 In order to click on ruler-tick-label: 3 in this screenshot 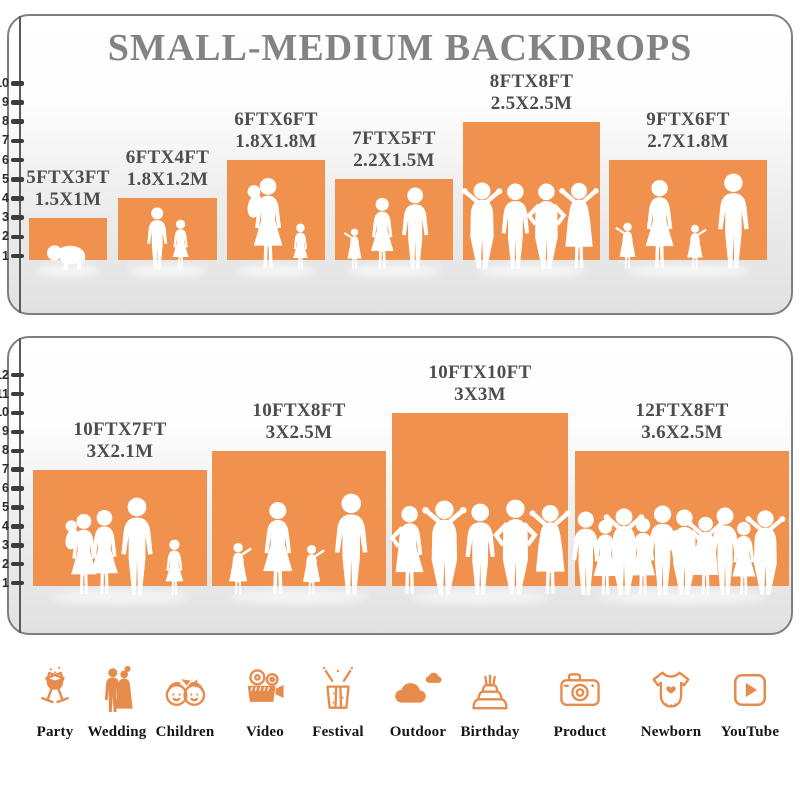, I will do `click(5, 217)`.